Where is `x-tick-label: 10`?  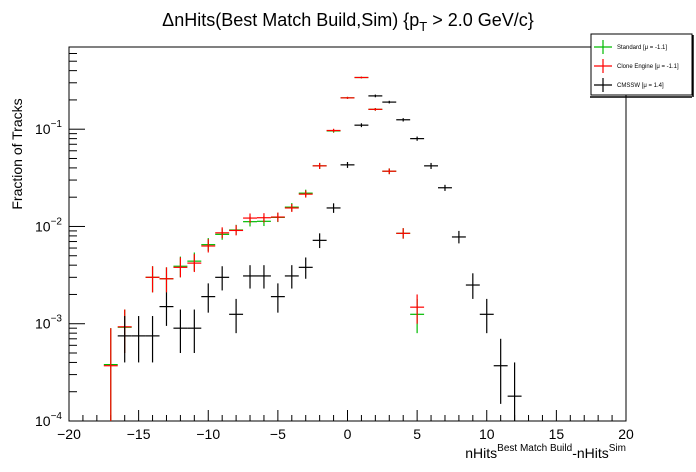 x-tick-label: 10 is located at coordinates (487, 434).